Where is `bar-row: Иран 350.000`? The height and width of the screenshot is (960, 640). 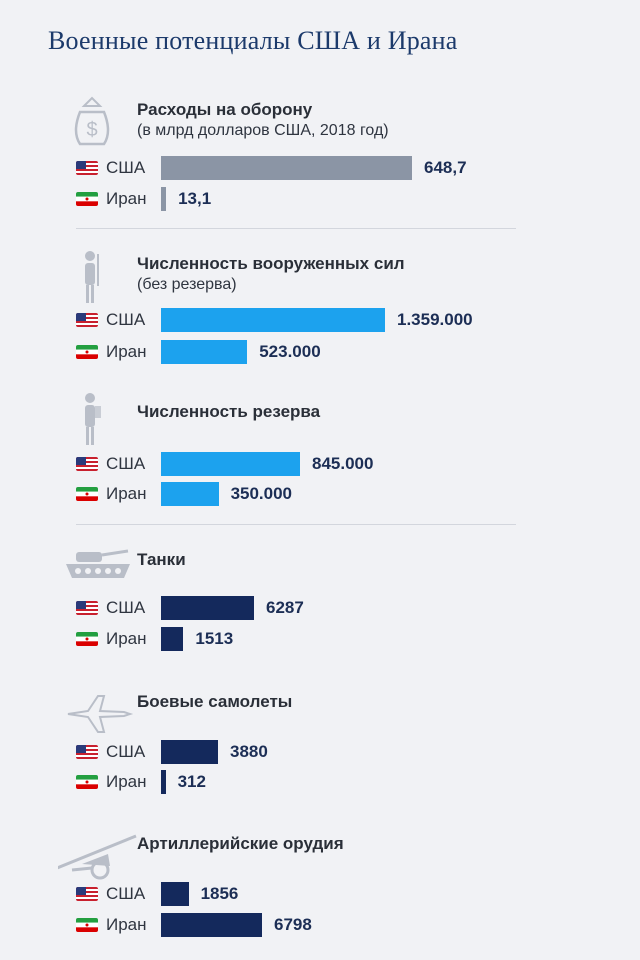
bar-row: Иран 350.000 is located at coordinates (320, 494).